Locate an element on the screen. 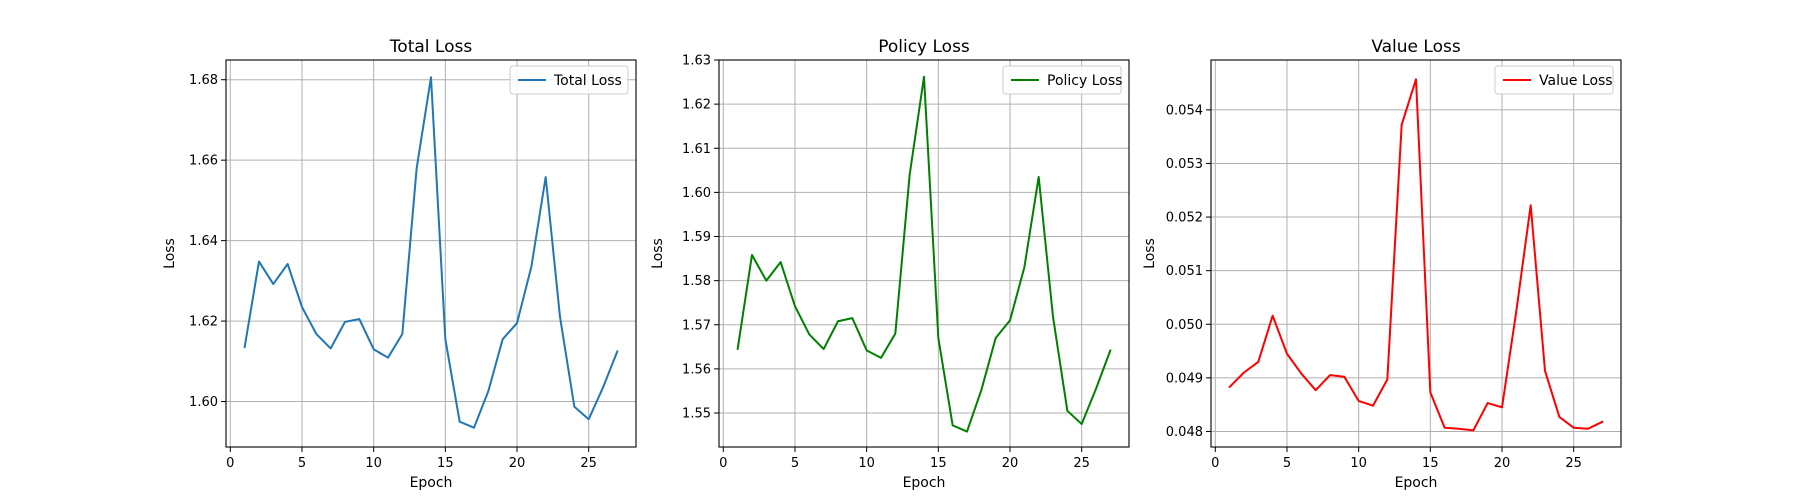  policy-loss-legend: Policy Loss is located at coordinates (1062, 80).